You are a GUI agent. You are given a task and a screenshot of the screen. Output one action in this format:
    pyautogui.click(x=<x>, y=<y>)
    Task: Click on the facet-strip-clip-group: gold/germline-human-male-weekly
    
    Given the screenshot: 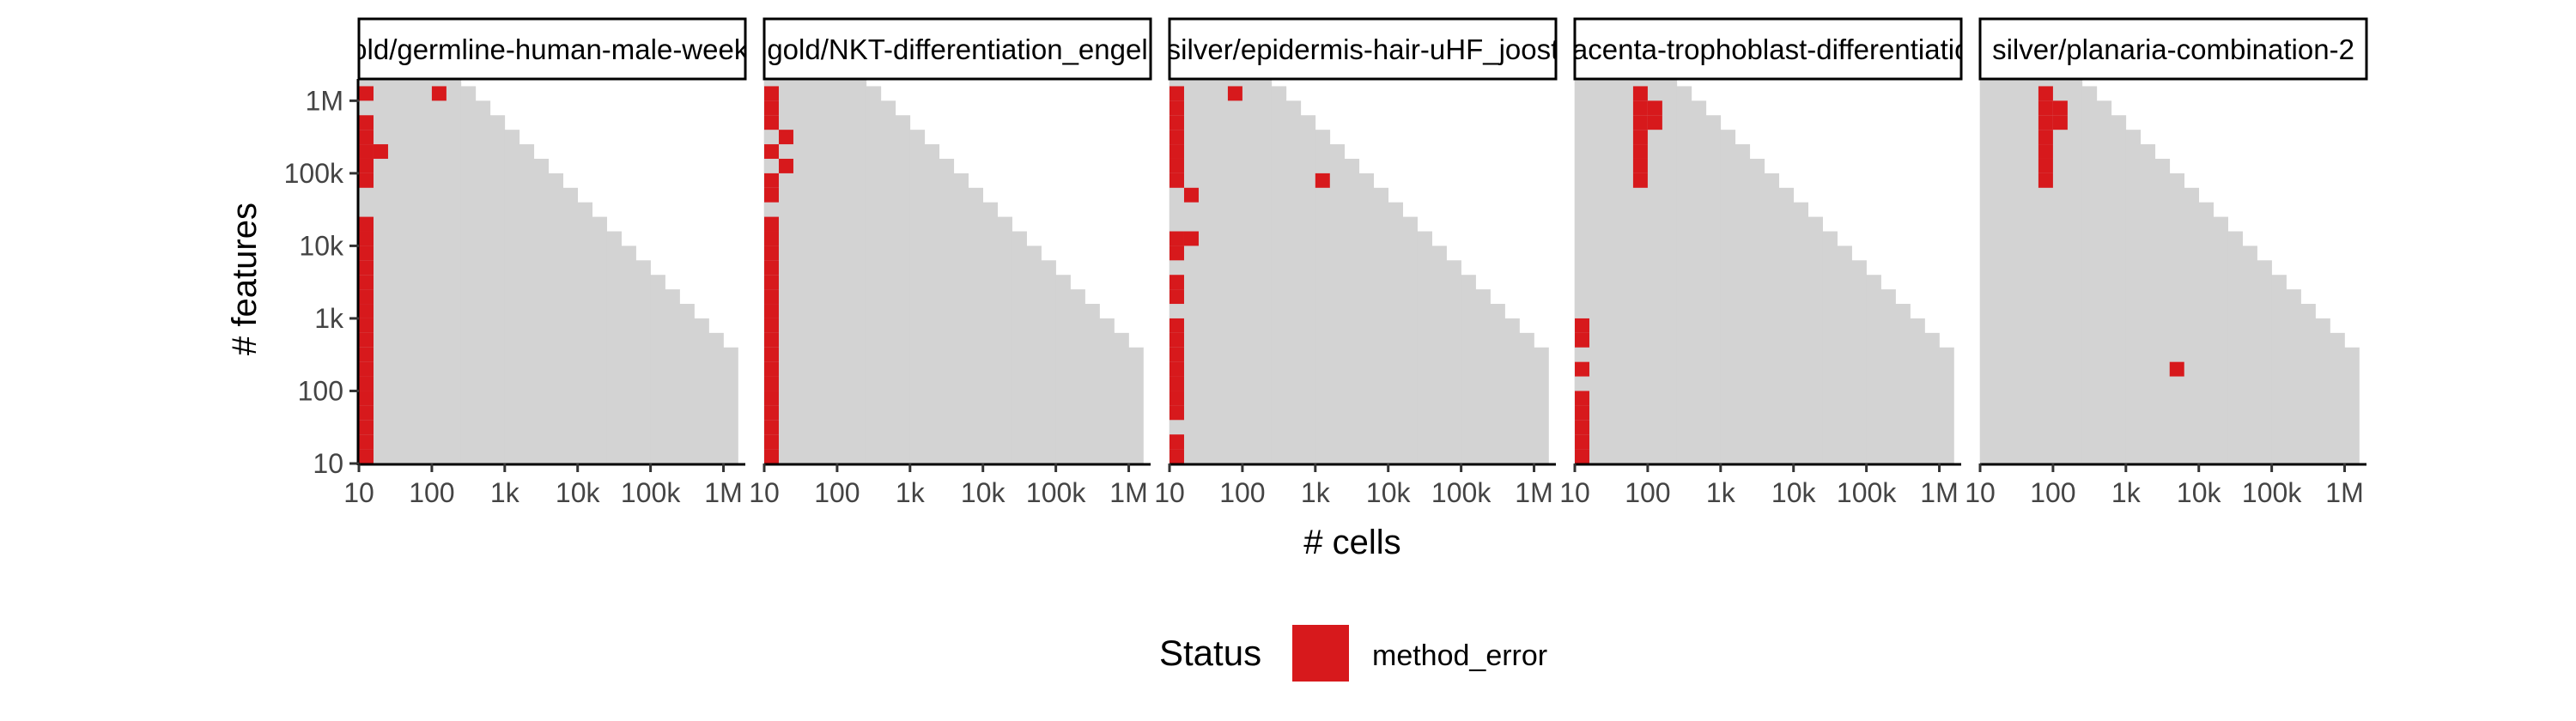 What is the action you would take?
    pyautogui.click(x=552, y=49)
    